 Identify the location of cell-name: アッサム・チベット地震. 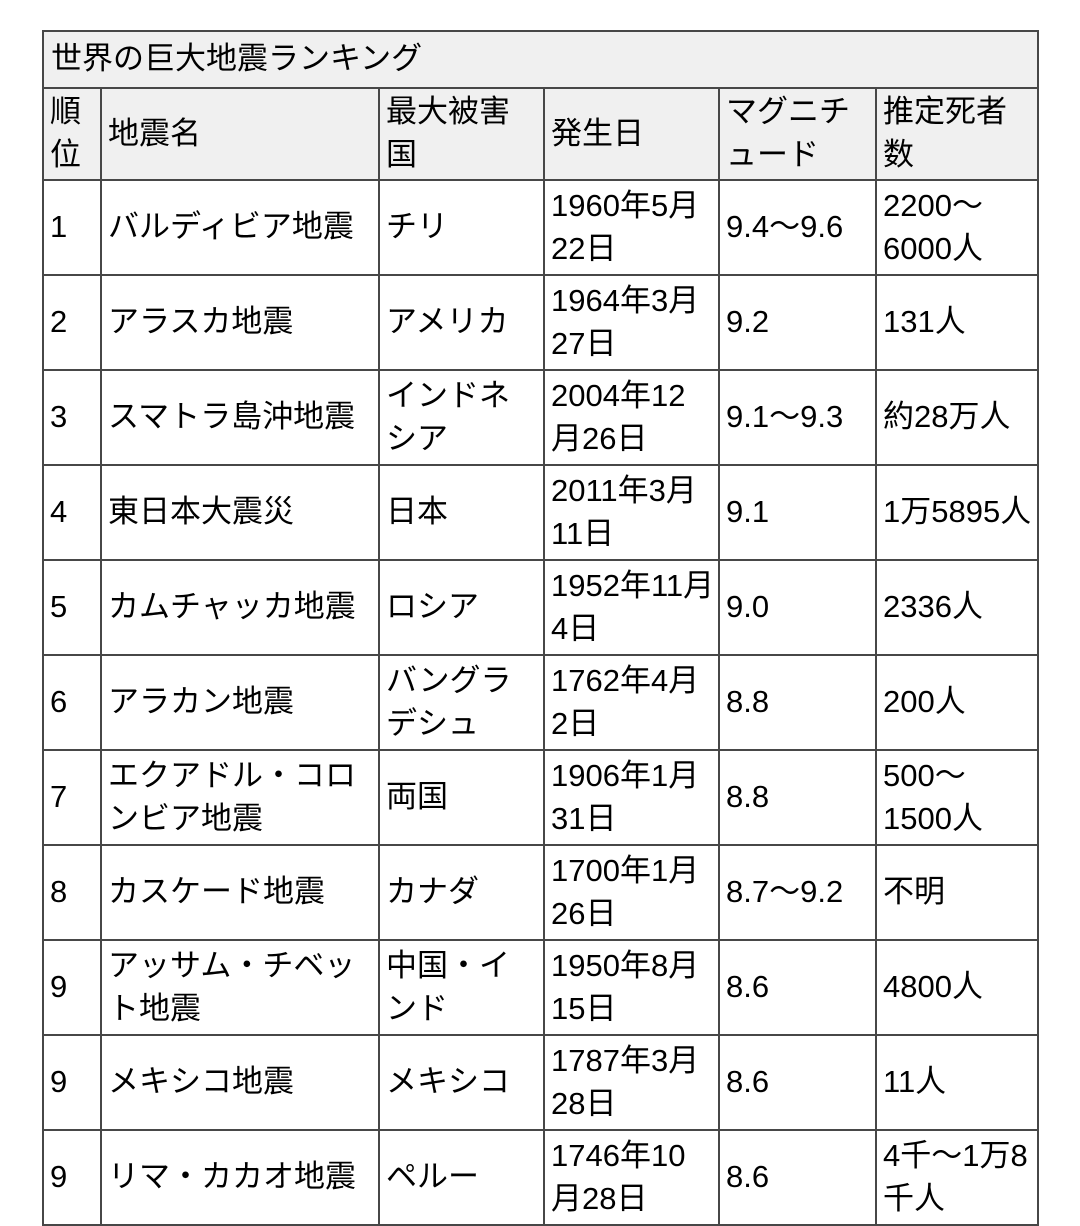
(240, 987).